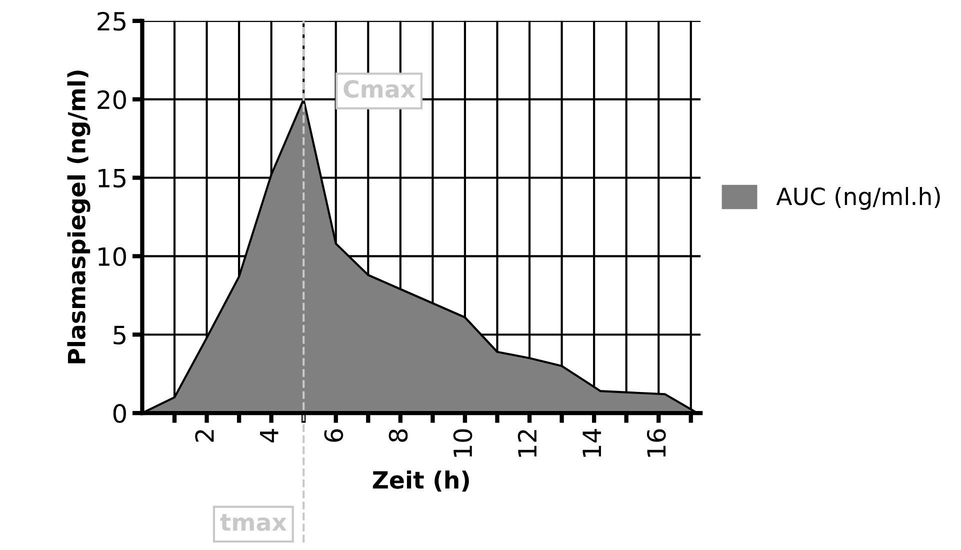 Image resolution: width=961 pixels, height=550 pixels. I want to click on x-tick-label: 8, so click(398, 435).